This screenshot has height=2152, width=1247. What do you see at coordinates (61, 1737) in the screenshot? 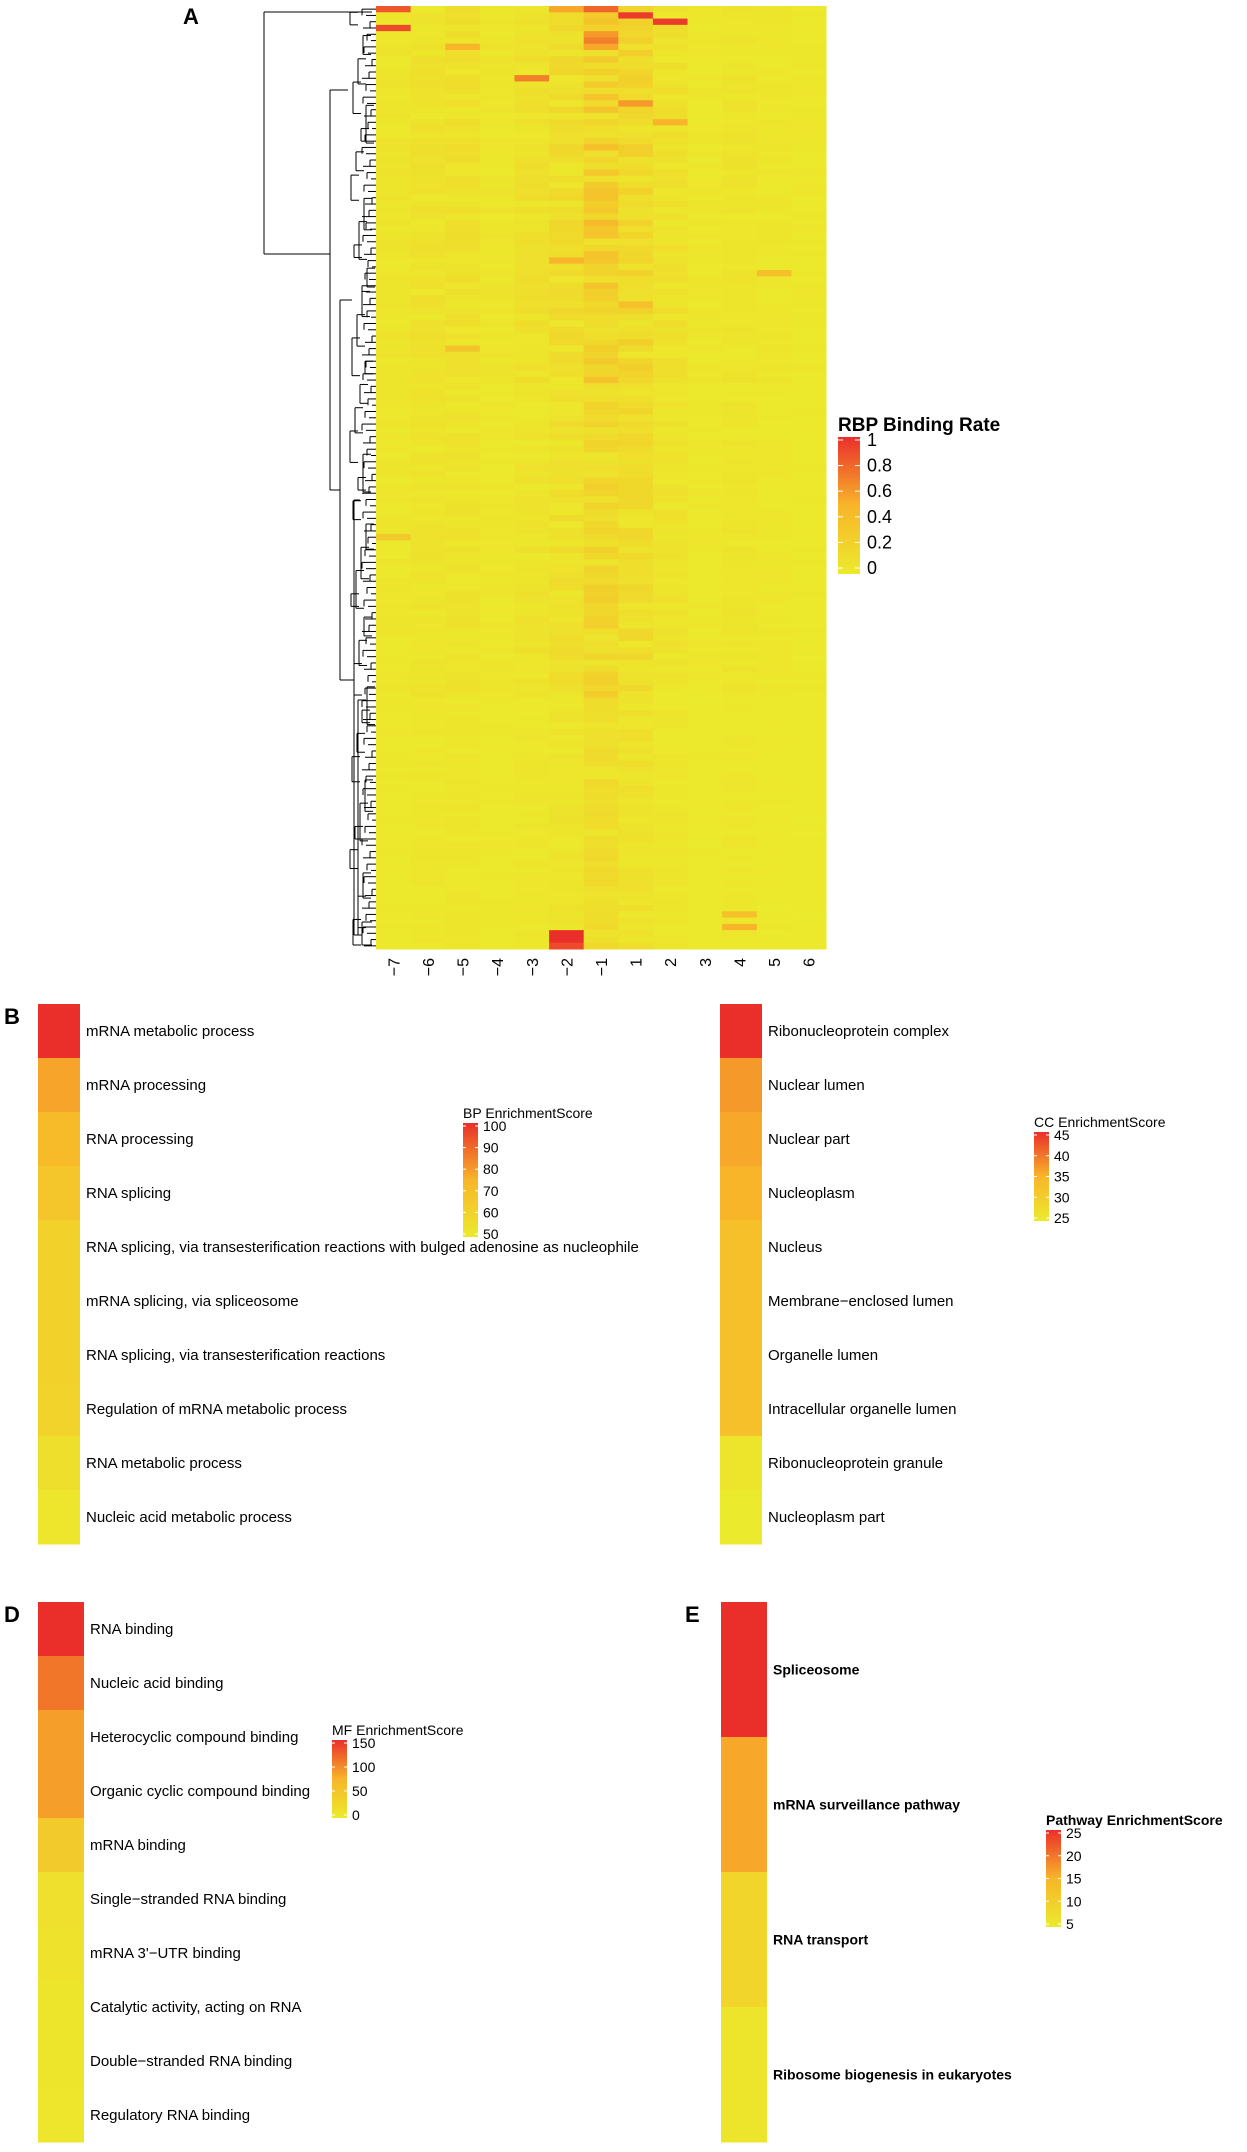
I see `term-cell` at bounding box center [61, 1737].